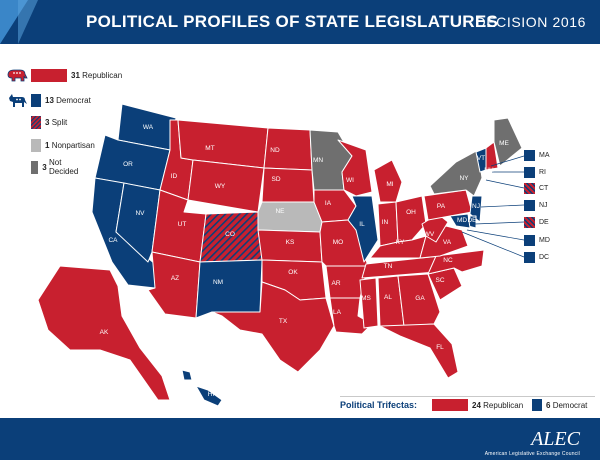 This screenshot has width=600, height=460. Describe the element at coordinates (174, 176) in the screenshot. I see `state-label-id: ID` at that location.